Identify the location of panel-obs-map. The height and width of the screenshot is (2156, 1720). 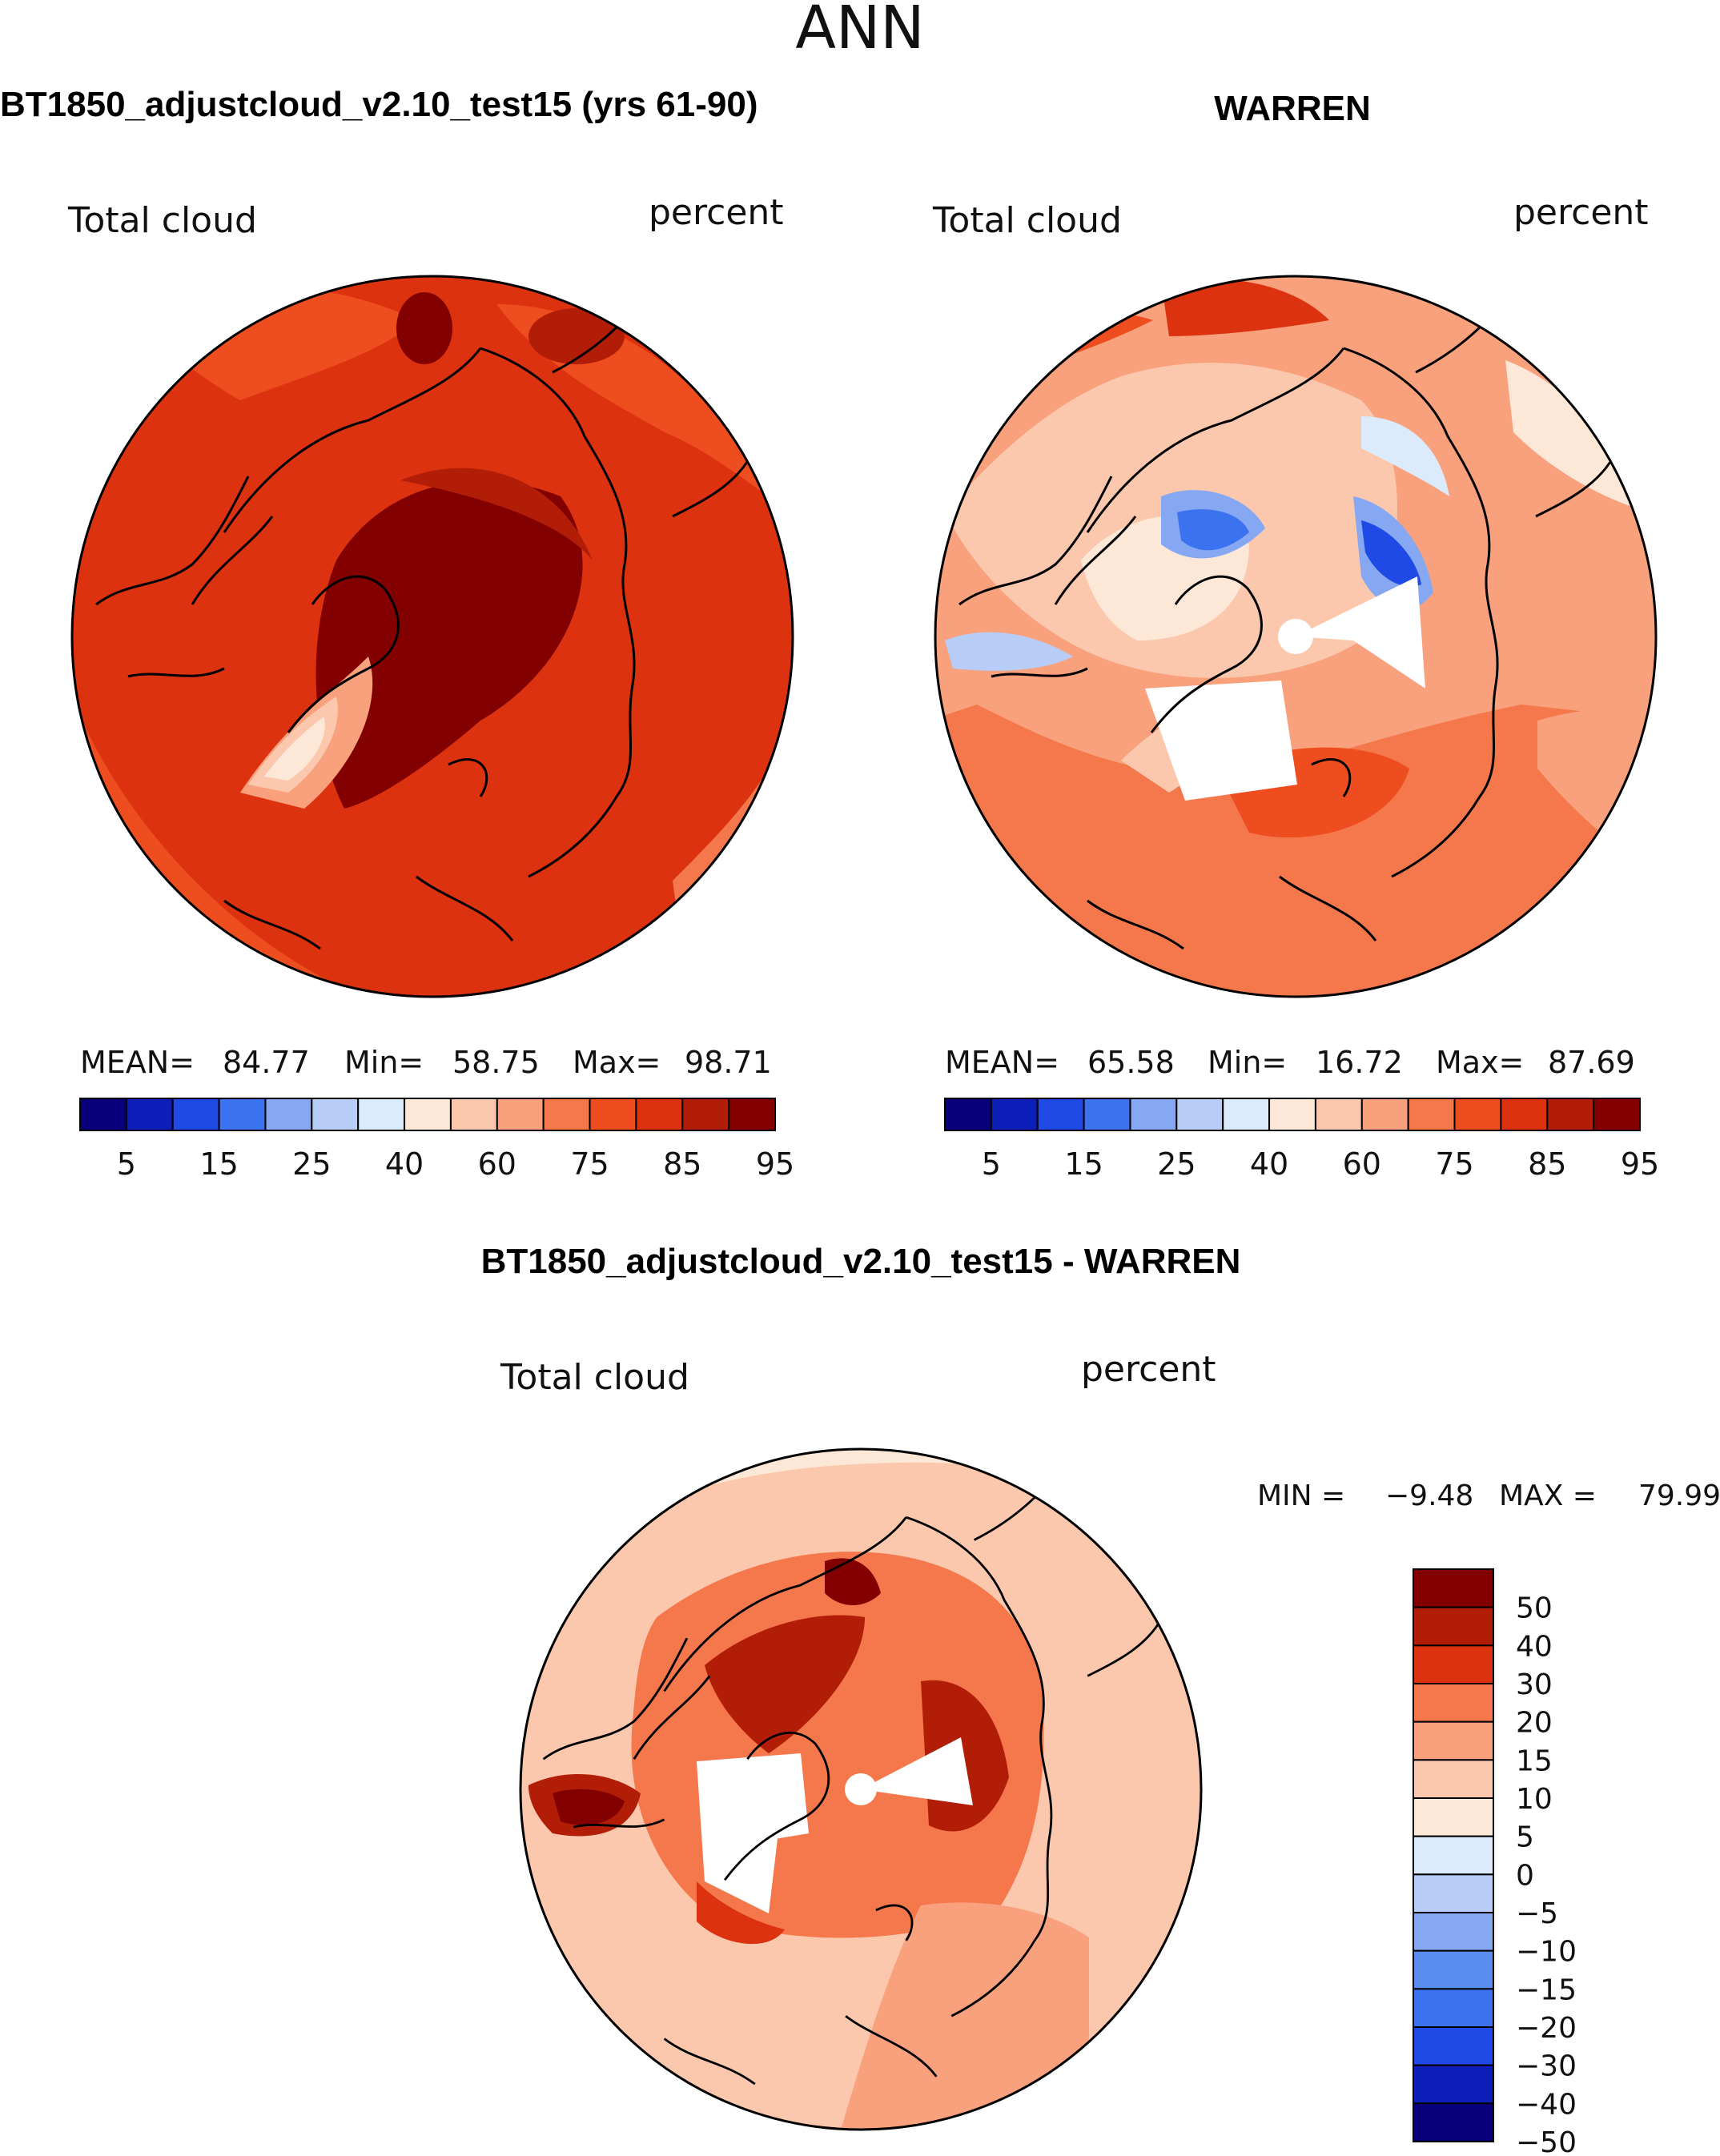
(1296, 636).